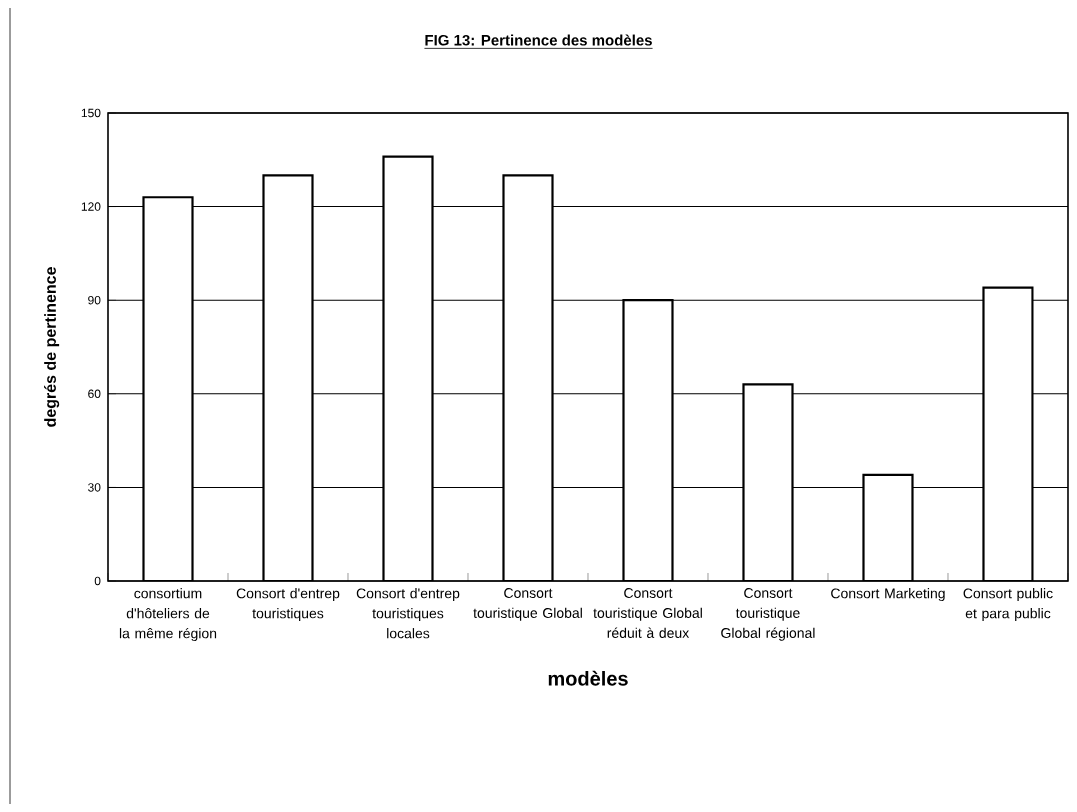 This screenshot has width=1077, height=812. Describe the element at coordinates (527, 604) in the screenshot. I see `x-tick-label: Consort touristique Global` at that location.